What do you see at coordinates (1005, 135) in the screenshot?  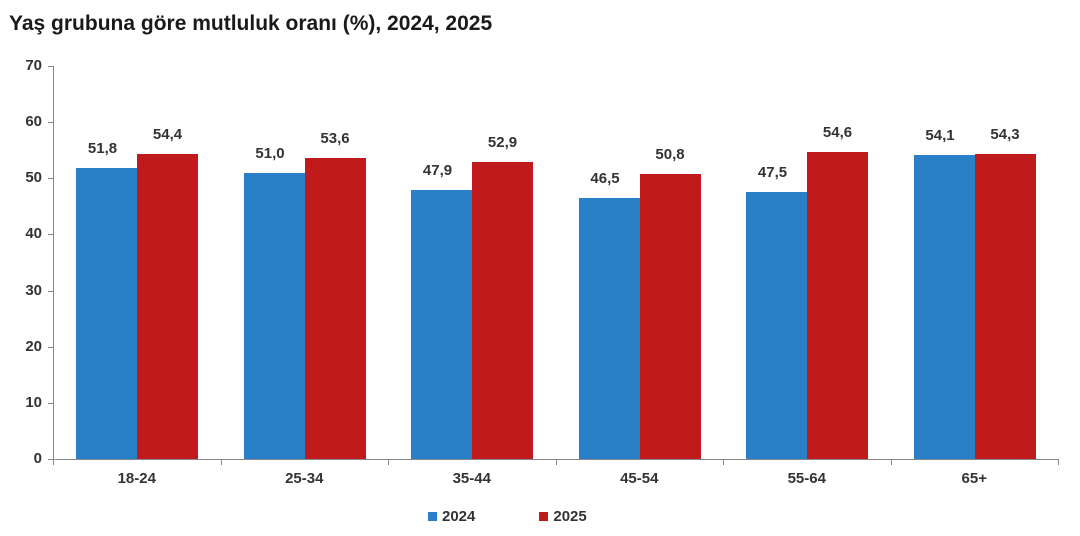 I see `data-label: 54,3` at bounding box center [1005, 135].